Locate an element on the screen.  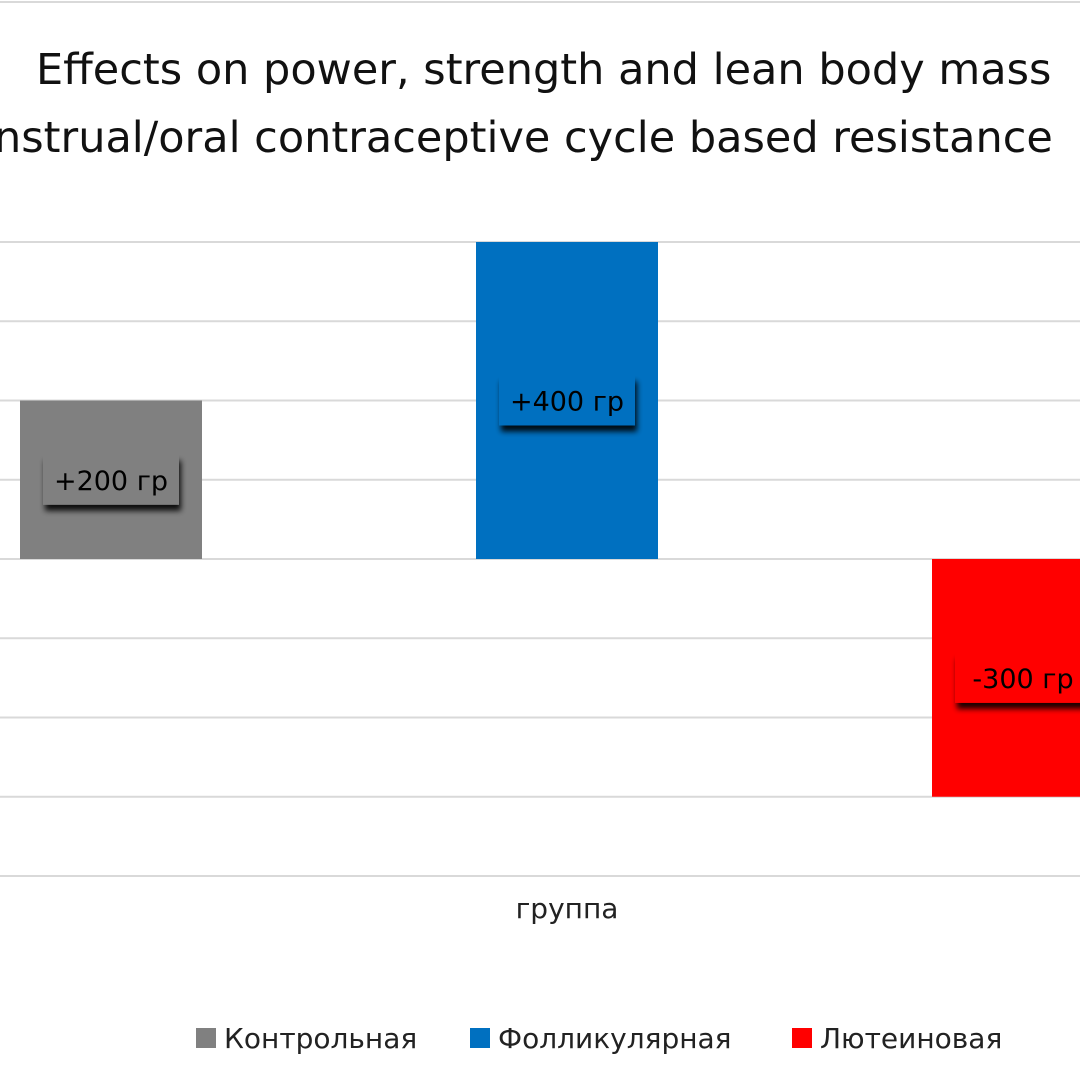
legend-item-1: Контрольная is located at coordinates (306, 1038).